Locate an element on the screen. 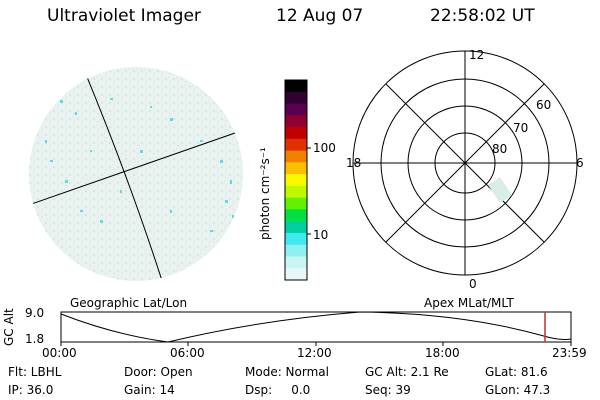 This screenshot has height=400, width=600. meridian-line is located at coordinates (122, 174).